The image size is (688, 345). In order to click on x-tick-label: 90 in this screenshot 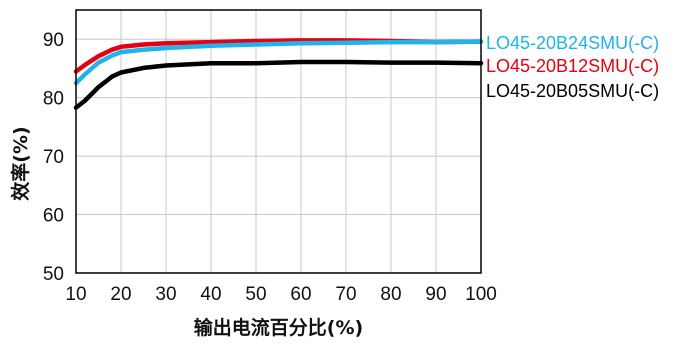, I will do `click(435, 294)`.